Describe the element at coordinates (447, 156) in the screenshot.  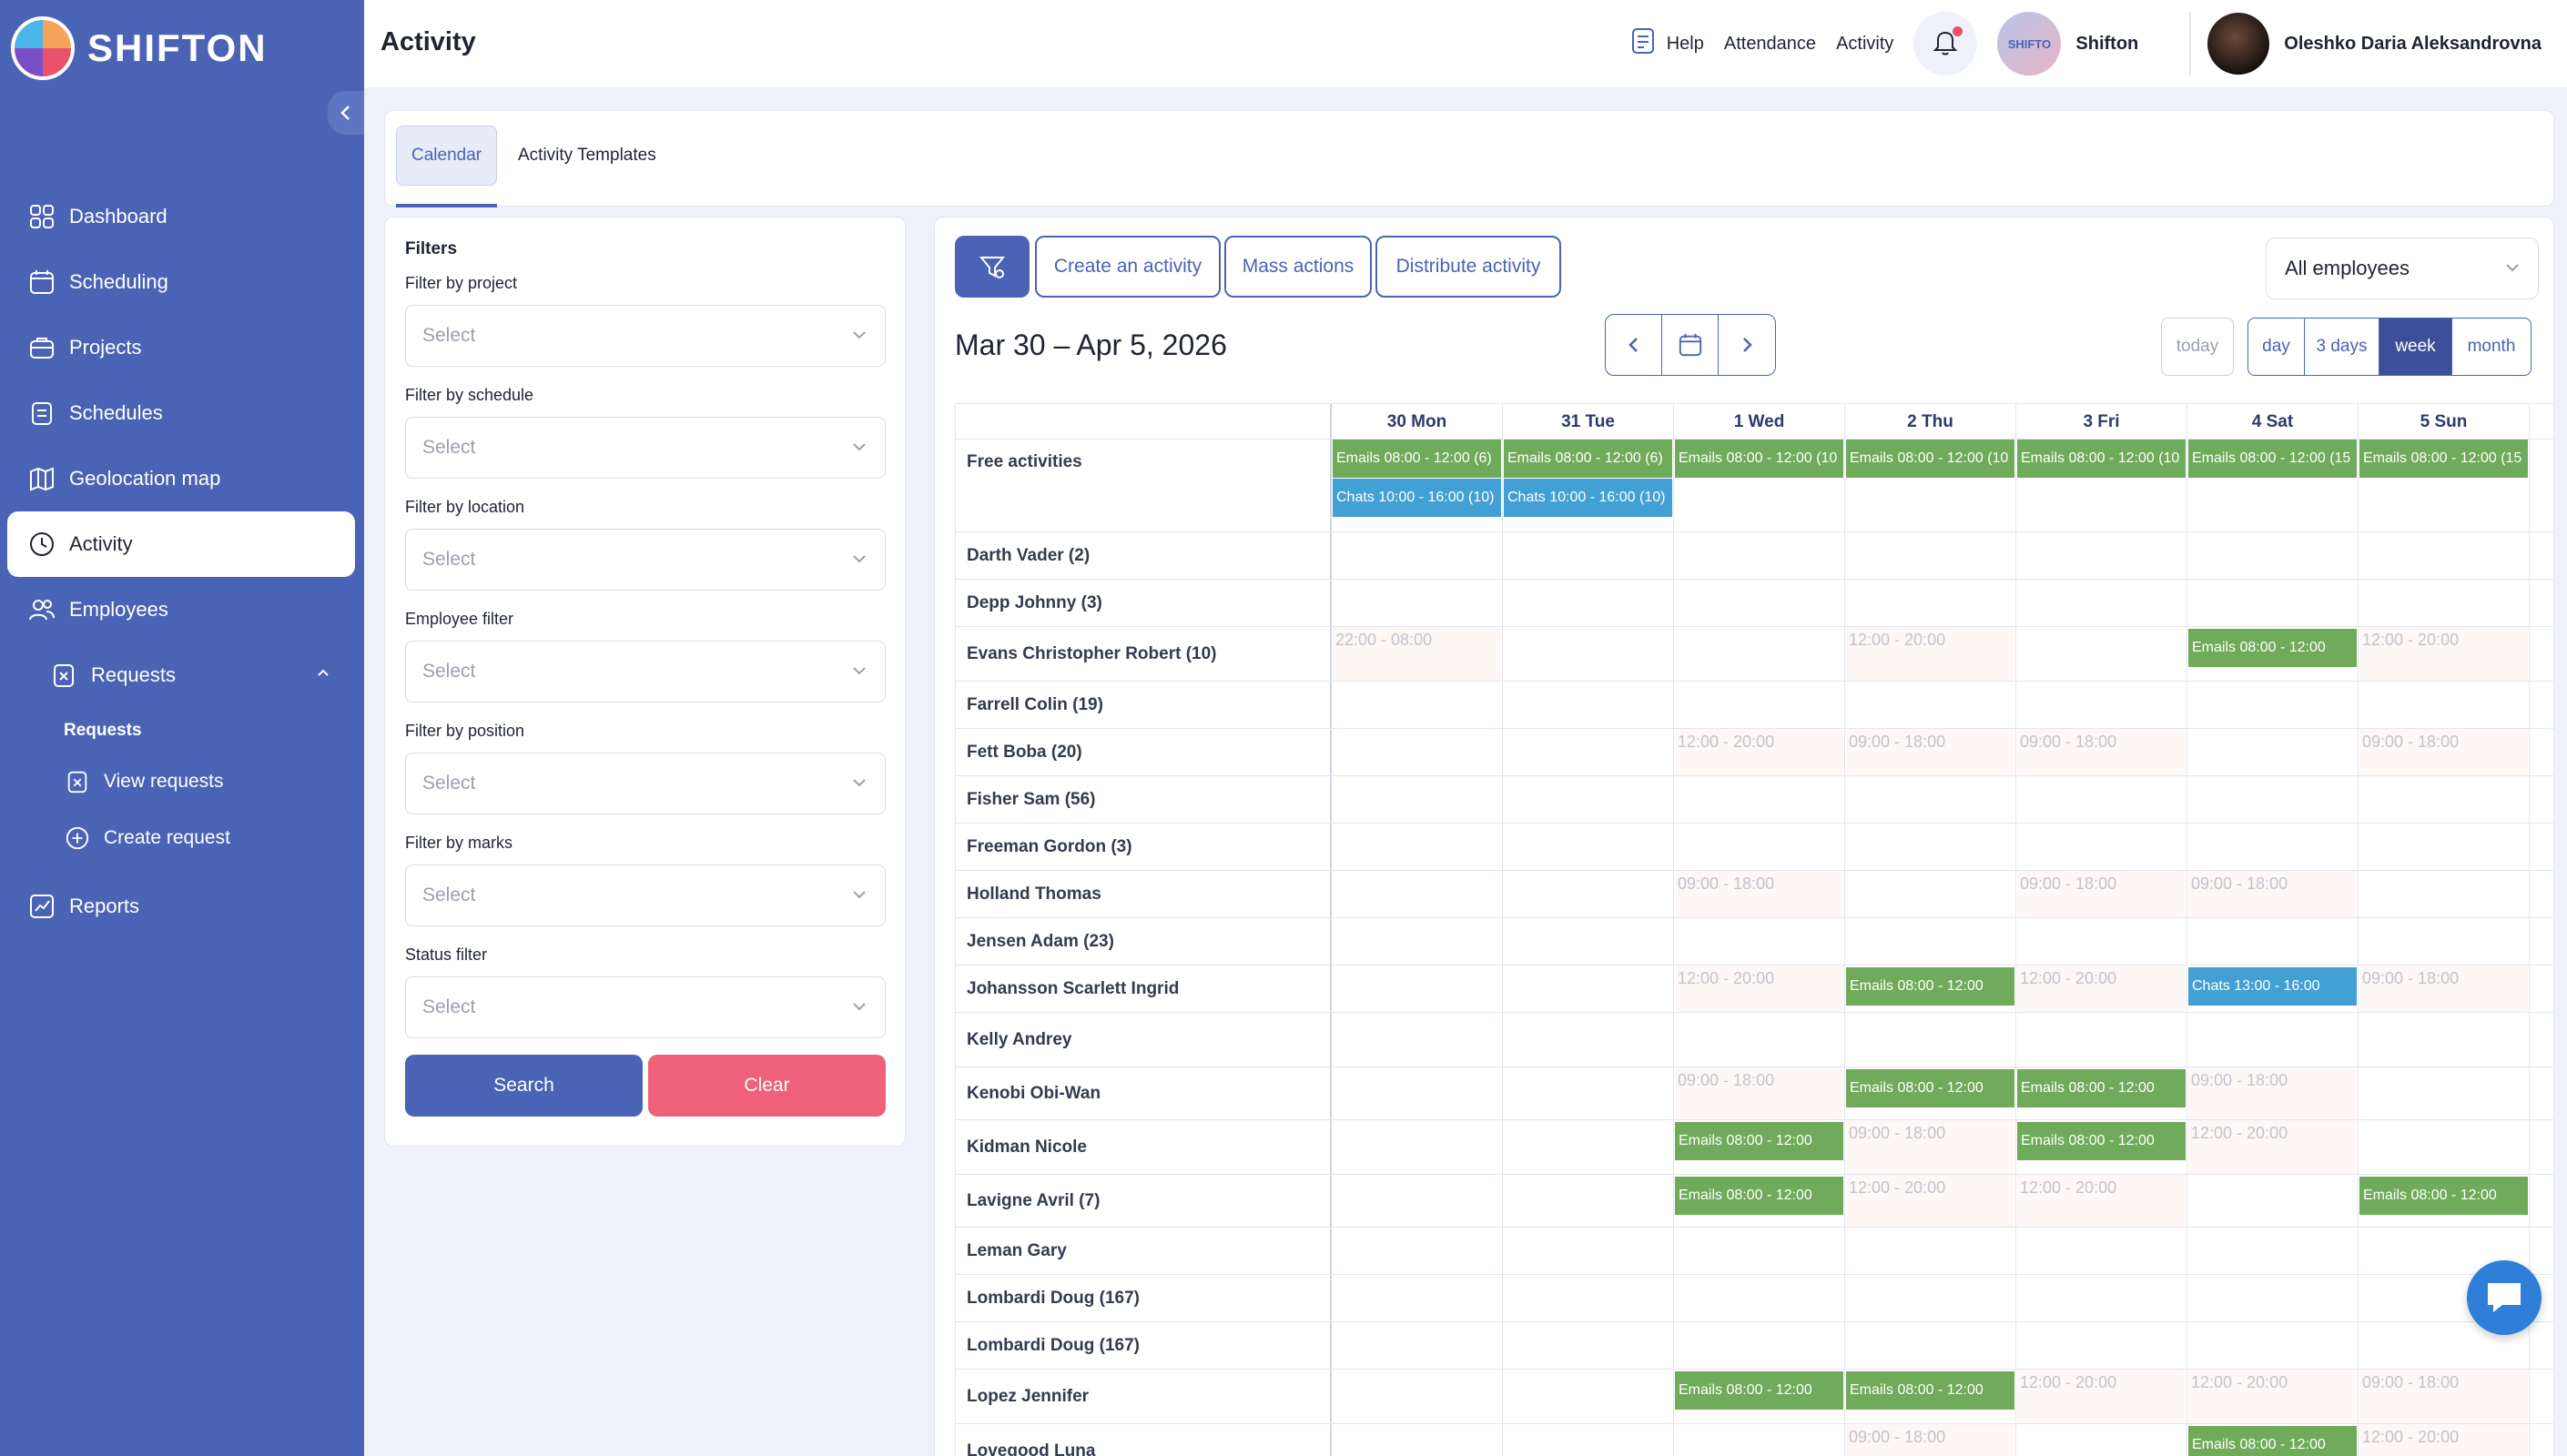
I see `tab-calendar: Calendar` at that location.